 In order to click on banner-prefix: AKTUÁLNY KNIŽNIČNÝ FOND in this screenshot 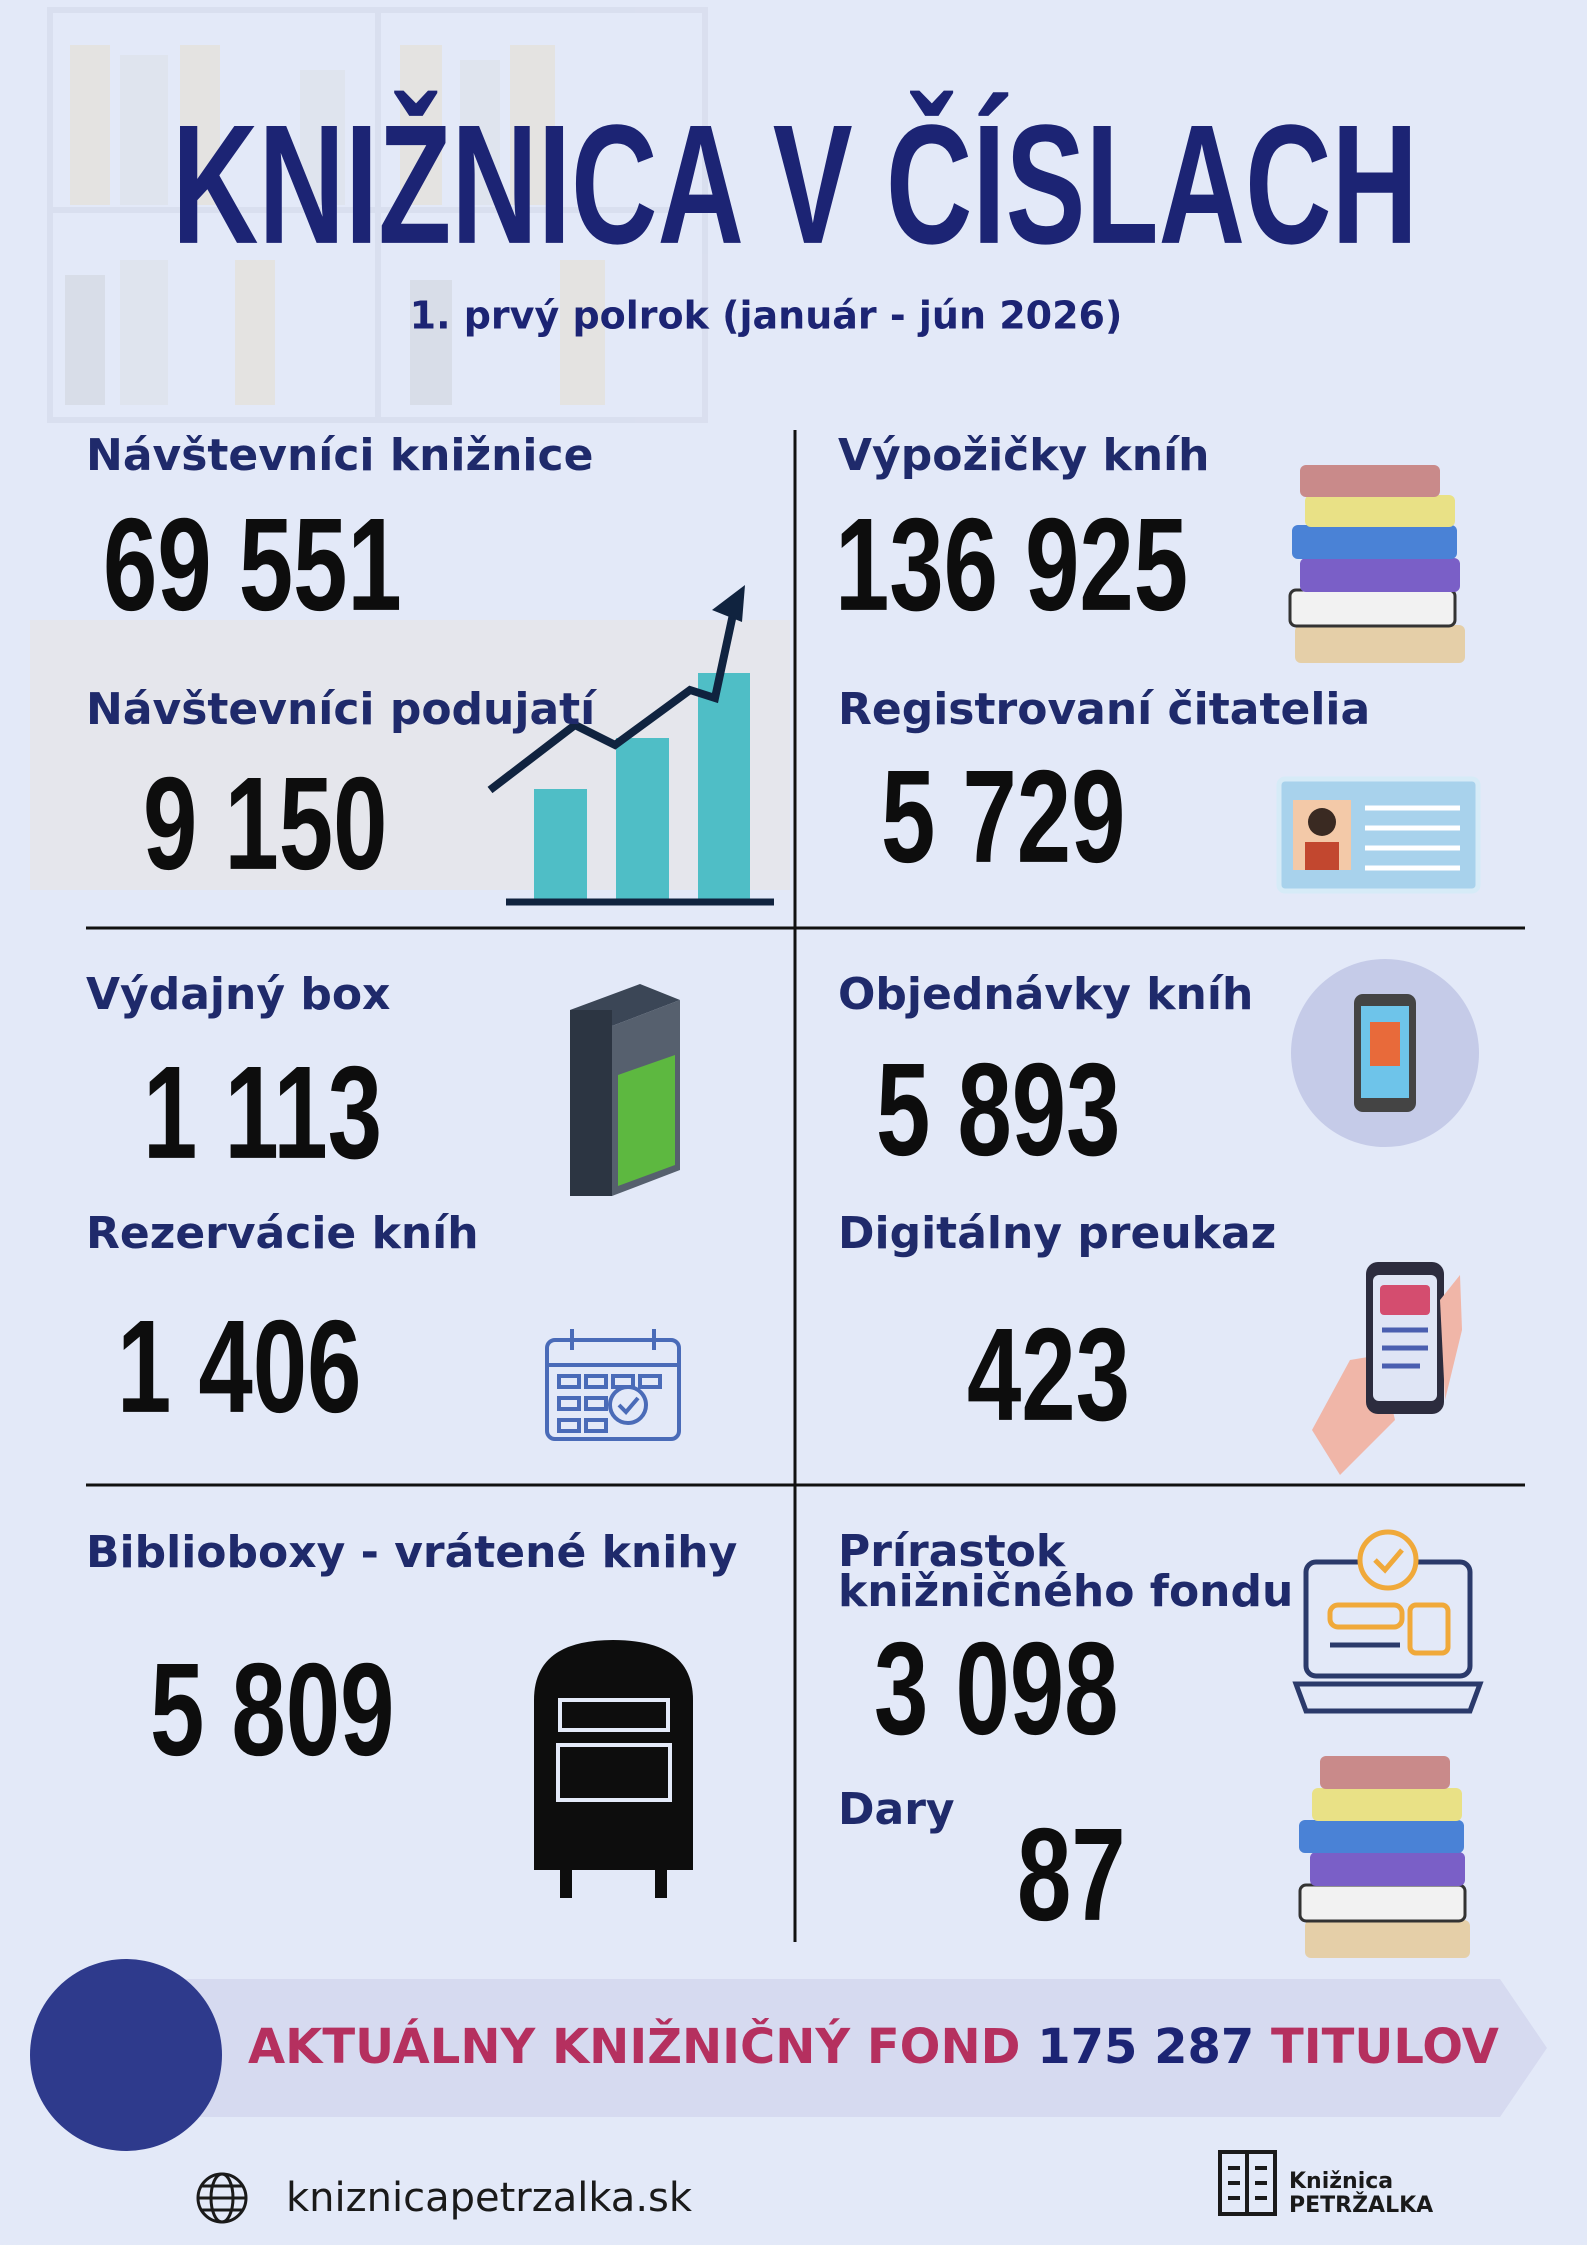, I will do `click(634, 2046)`.